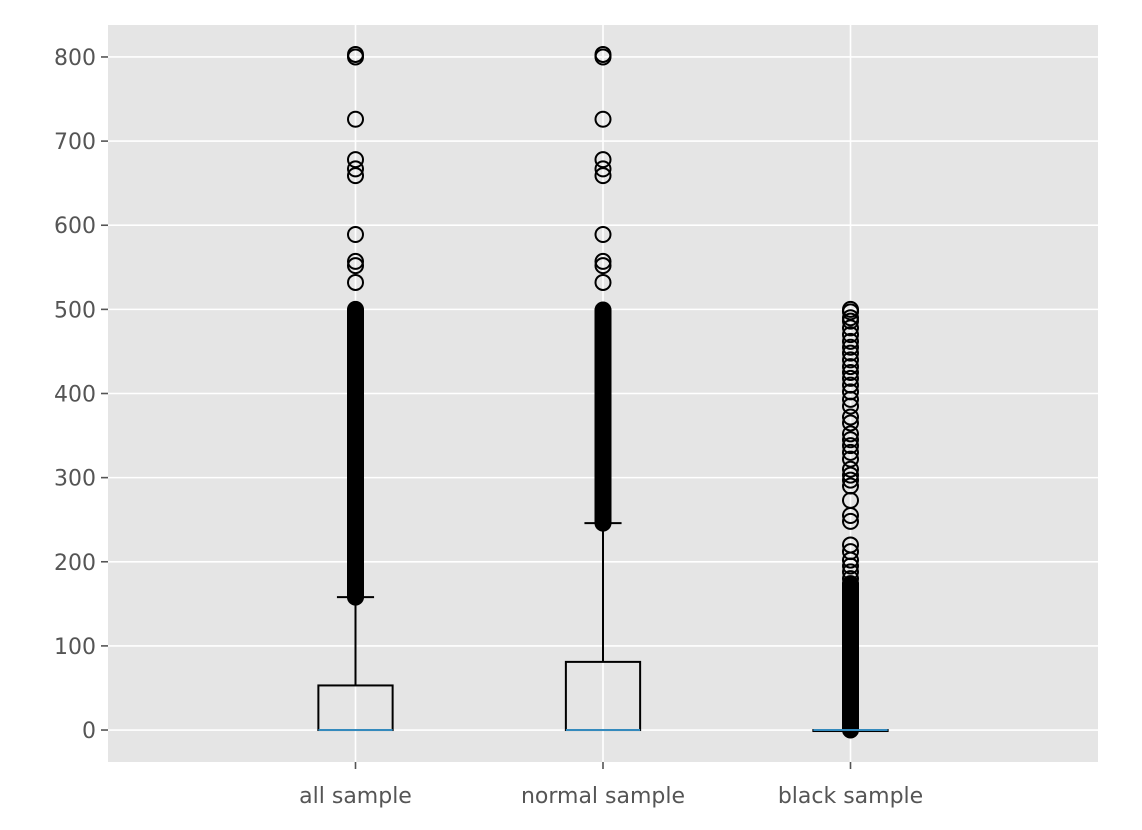 Image resolution: width=1142 pixels, height=830 pixels. Describe the element at coordinates (75, 58) in the screenshot. I see `y-tick-label: 800` at that location.